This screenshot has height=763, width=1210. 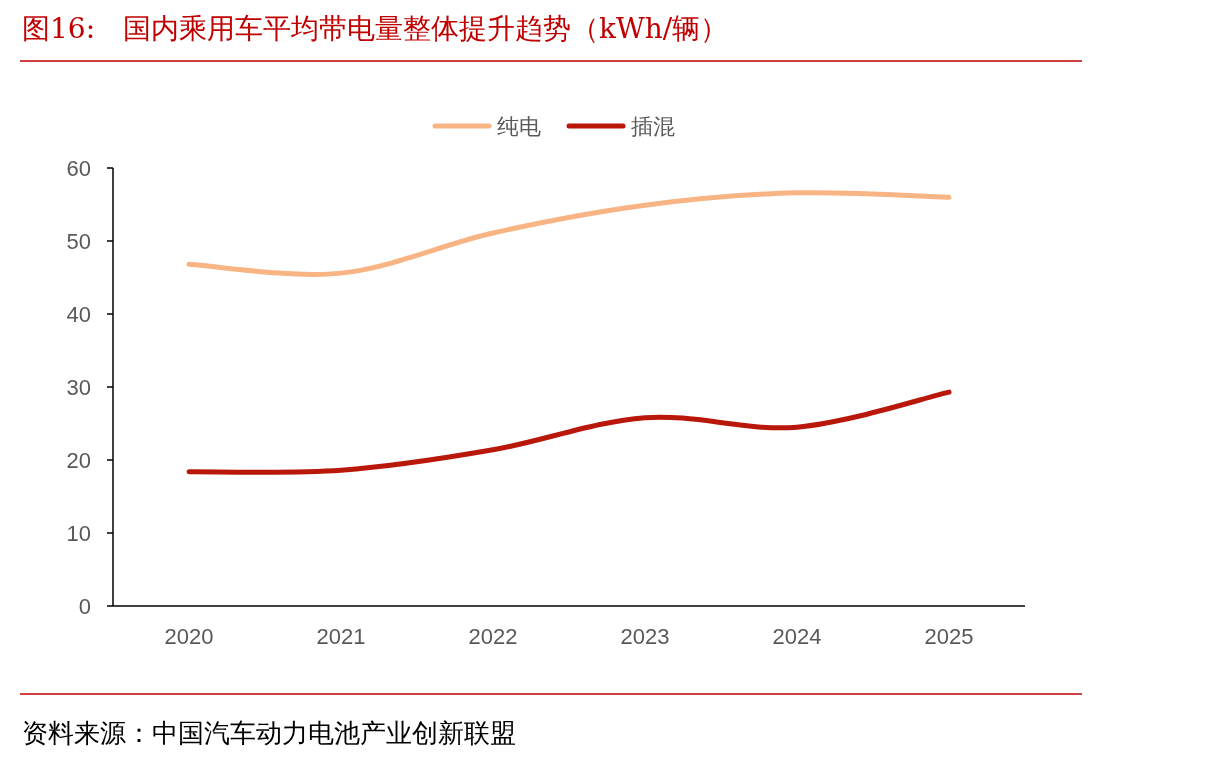 What do you see at coordinates (78, 168) in the screenshot?
I see `y-tick-label: 60` at bounding box center [78, 168].